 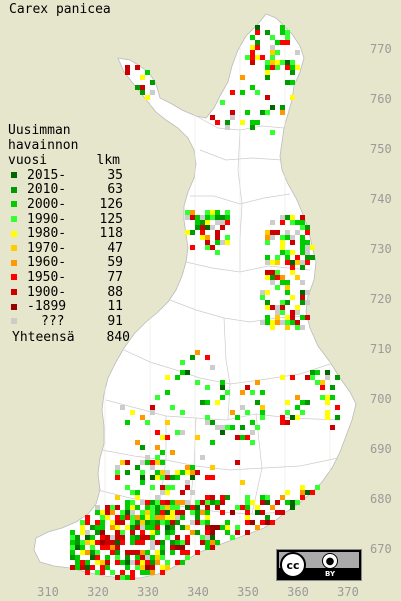 I want to click on y-tick-label: 720, so click(x=381, y=299).